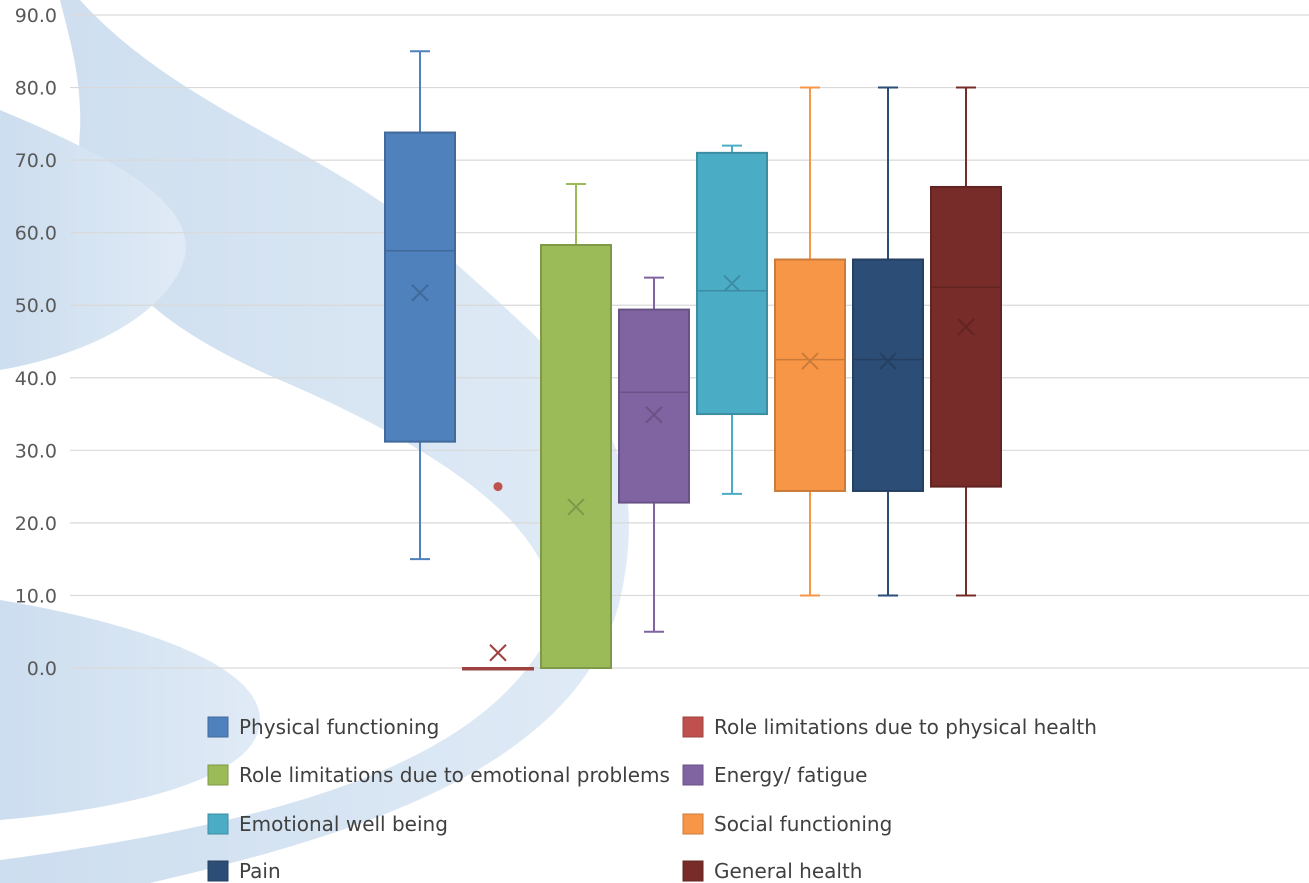 The width and height of the screenshot is (1309, 883). I want to click on legend-label: Social functioning, so click(803, 824).